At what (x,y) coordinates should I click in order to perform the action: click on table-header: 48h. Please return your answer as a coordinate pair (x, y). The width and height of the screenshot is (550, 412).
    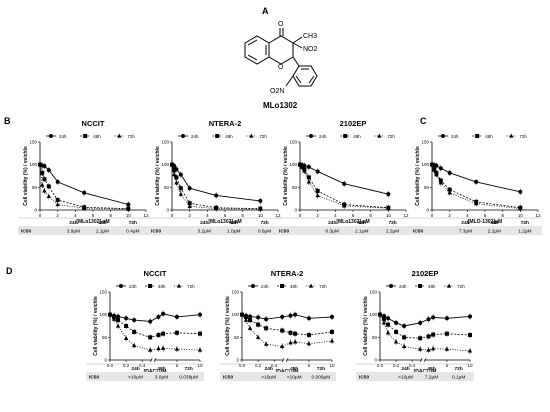
    Looking at the image, I should click on (234, 223).